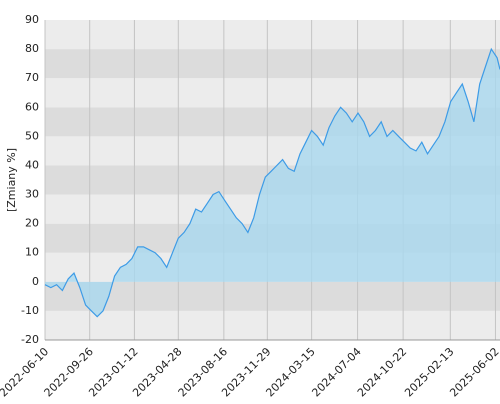  What do you see at coordinates (35, 281) in the screenshot?
I see `y-tick-label: 0` at bounding box center [35, 281].